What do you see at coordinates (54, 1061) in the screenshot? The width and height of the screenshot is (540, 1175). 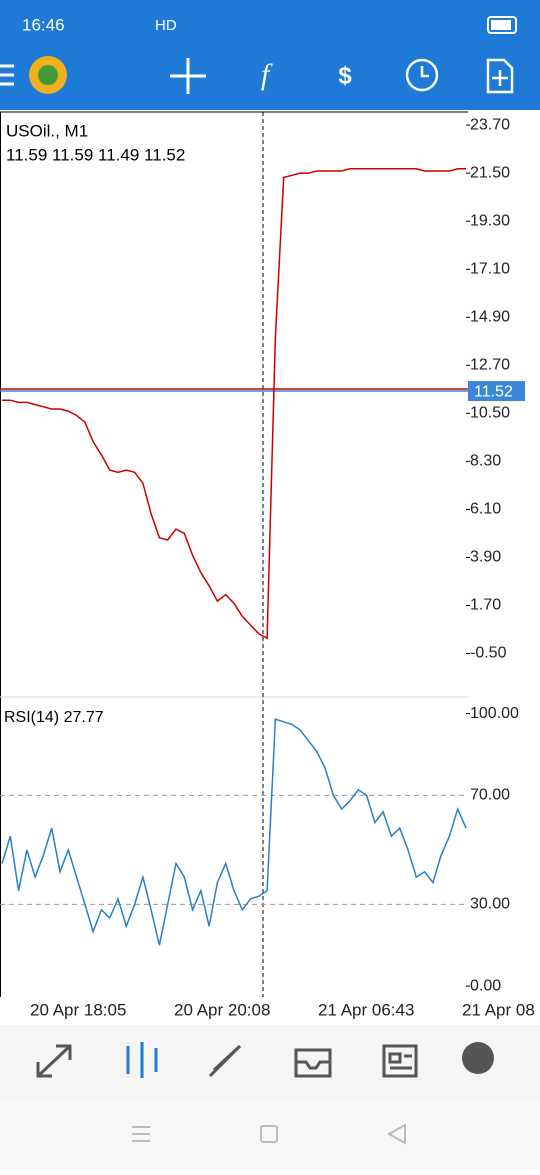 I see `trade-tab` at bounding box center [54, 1061].